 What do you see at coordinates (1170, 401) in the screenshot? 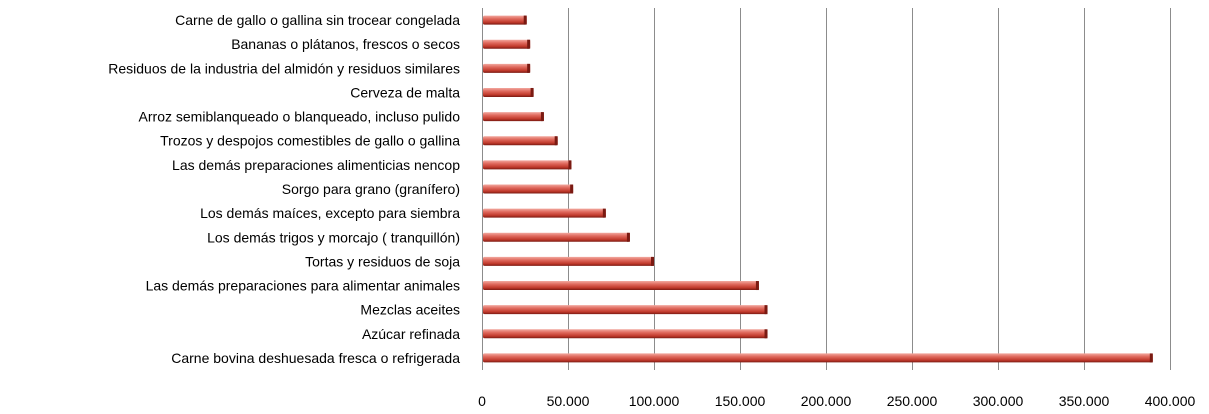
I see `x-tick-label: 400.000` at bounding box center [1170, 401].